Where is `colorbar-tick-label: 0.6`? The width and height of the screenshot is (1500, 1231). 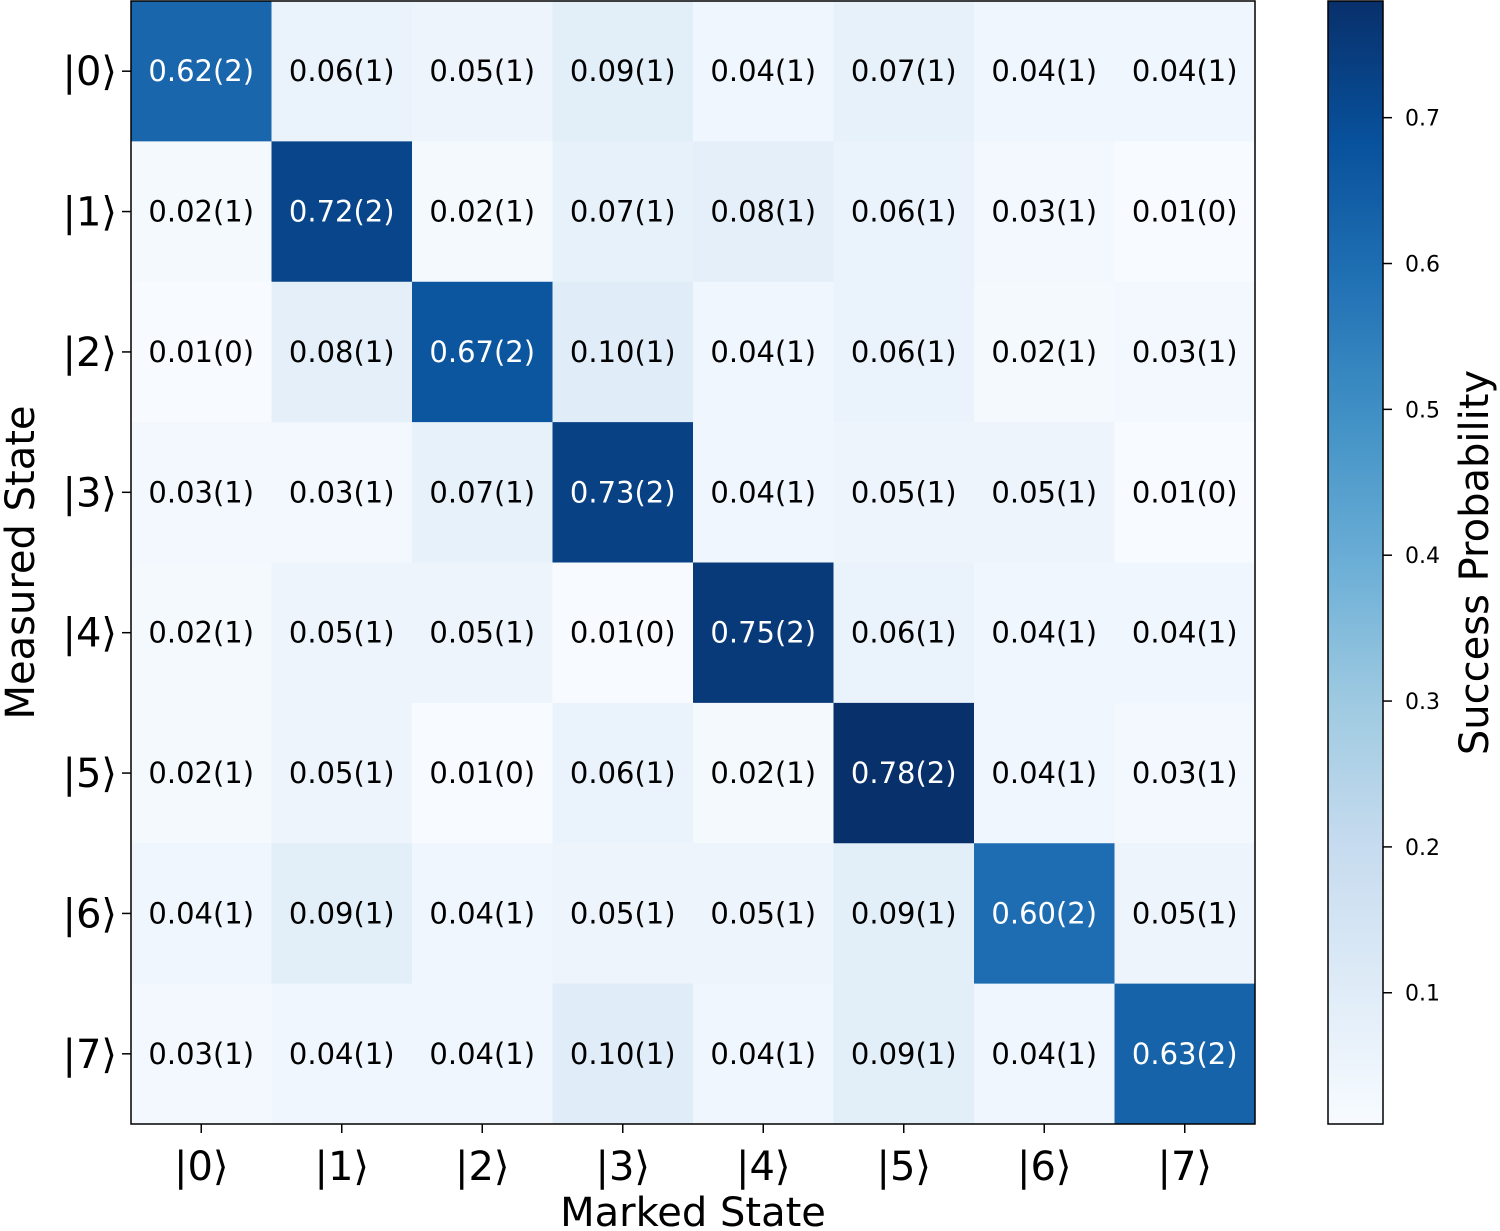 colorbar-tick-label: 0.6 is located at coordinates (1422, 265).